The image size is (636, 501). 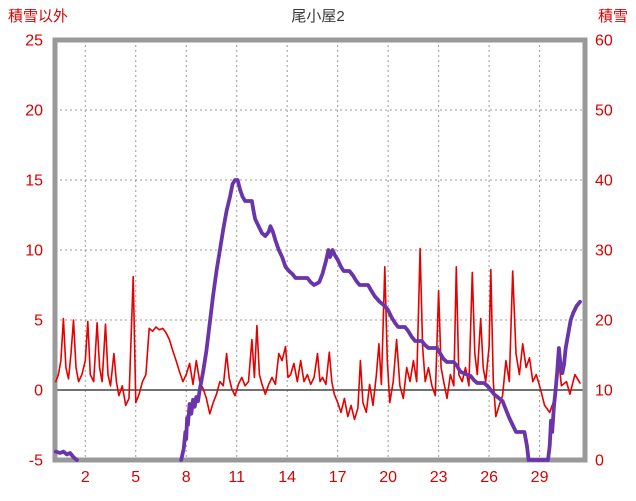 What do you see at coordinates (186, 477) in the screenshot?
I see `svg-text: 8` at bounding box center [186, 477].